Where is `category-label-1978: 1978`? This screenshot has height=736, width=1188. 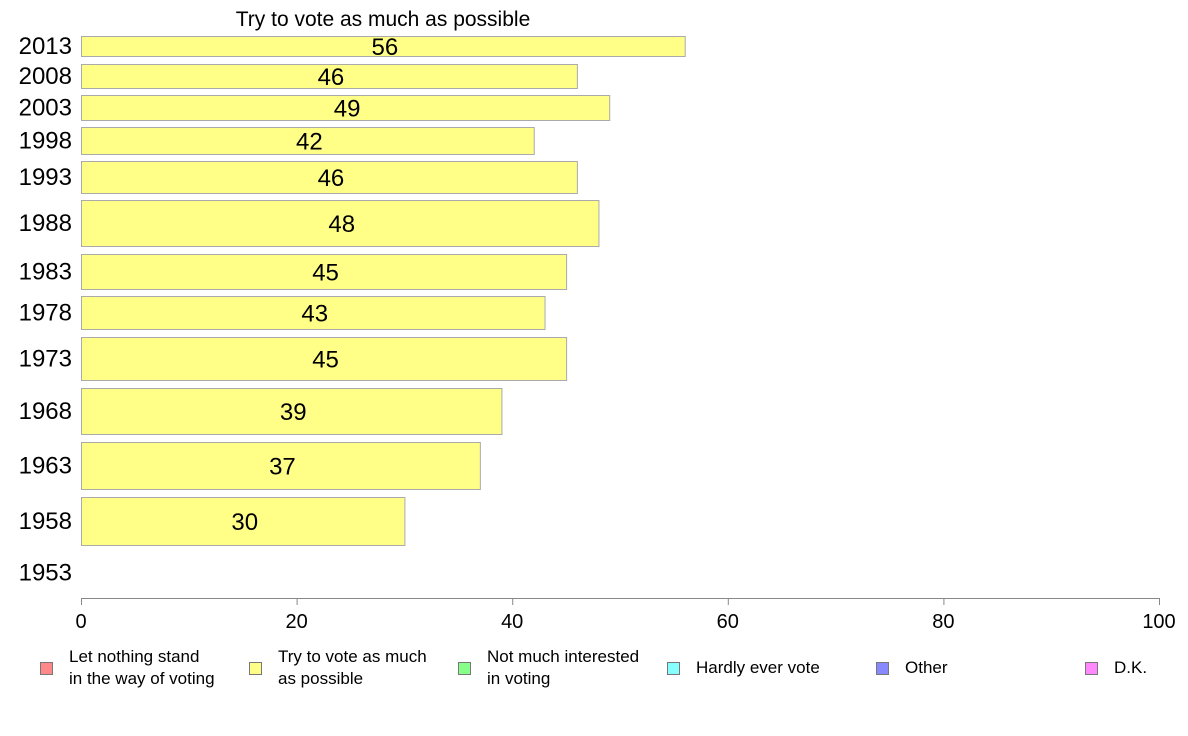
category-label-1978: 1978 is located at coordinates (45, 313).